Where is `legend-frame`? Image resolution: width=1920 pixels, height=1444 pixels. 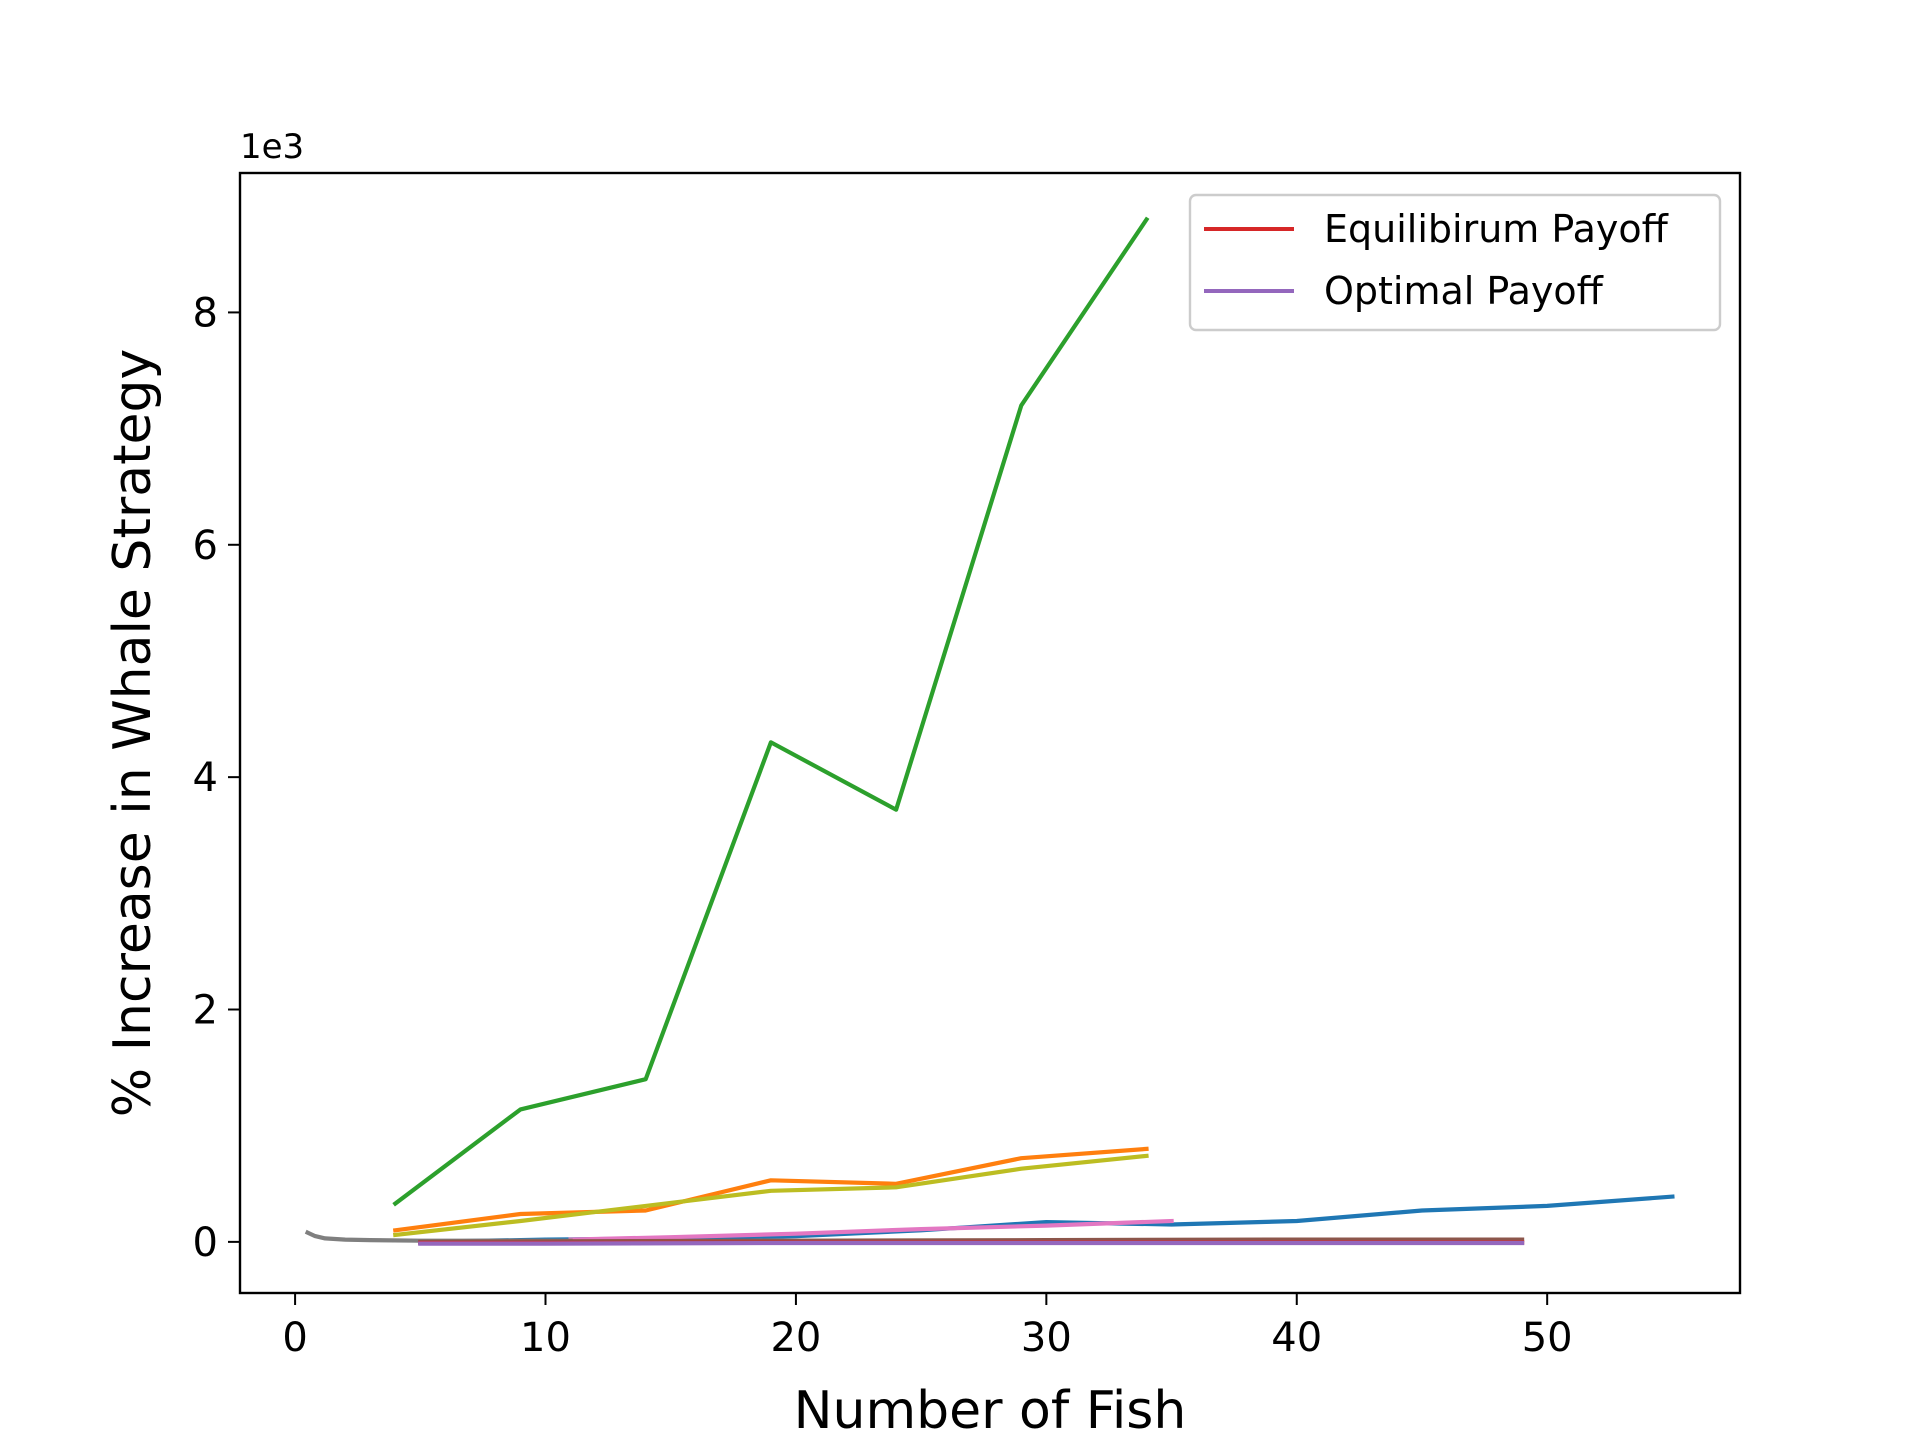
legend-frame is located at coordinates (1455, 262).